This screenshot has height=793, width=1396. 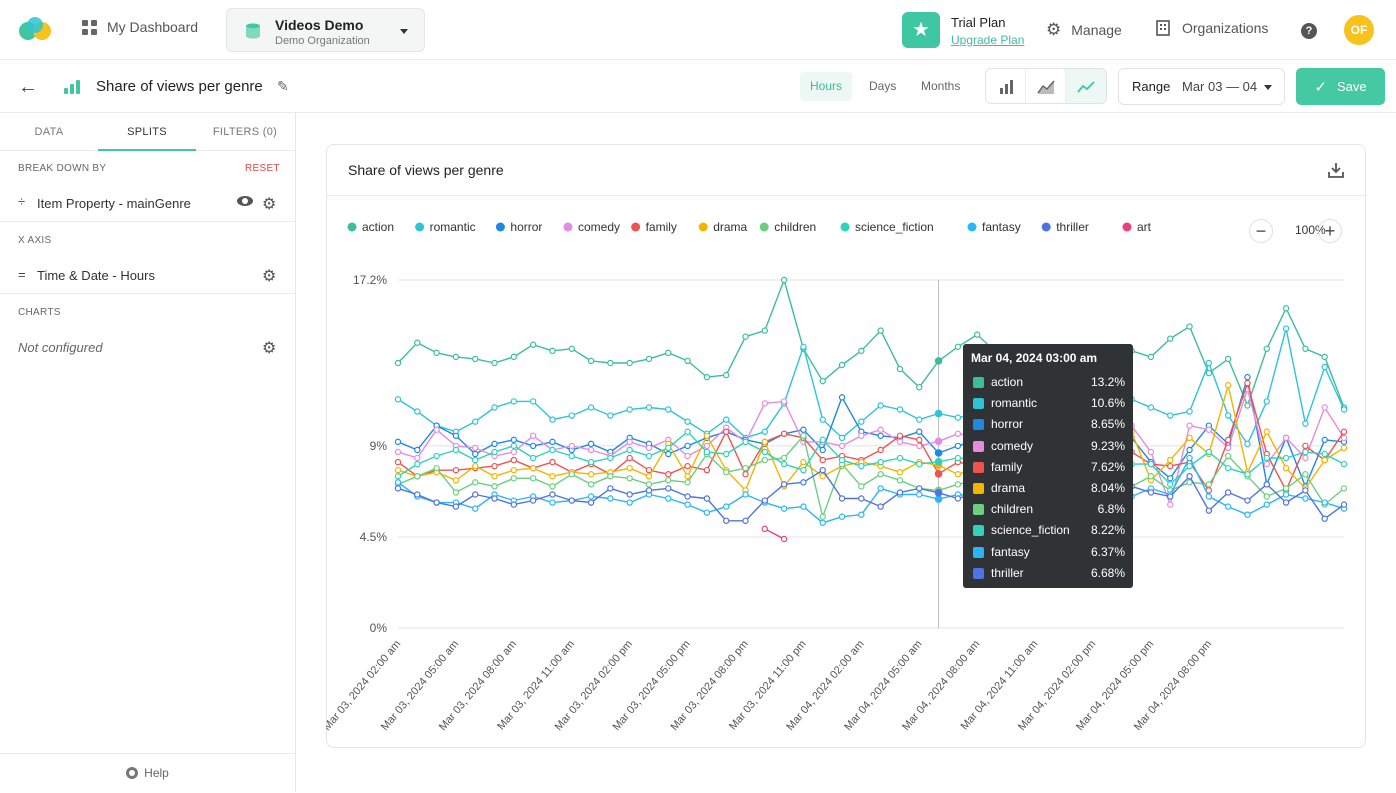 I want to click on app-logo, so click(x=35, y=29).